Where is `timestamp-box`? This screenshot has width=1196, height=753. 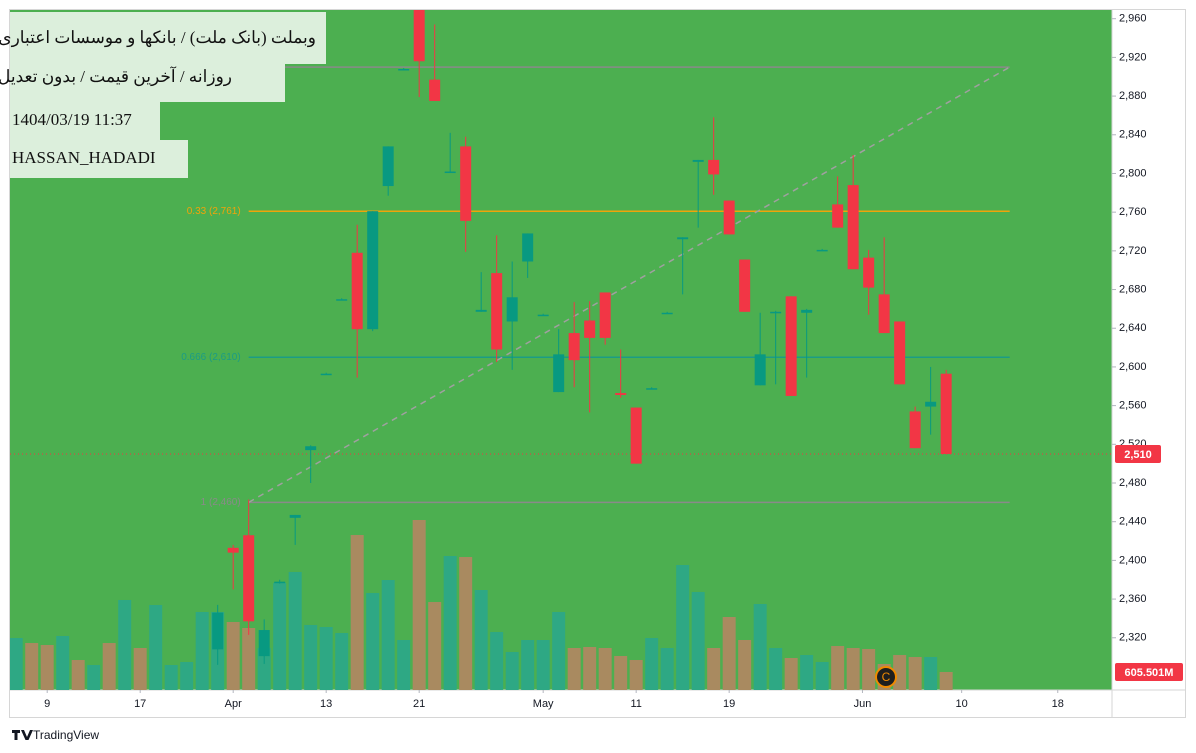 timestamp-box is located at coordinates (85, 121).